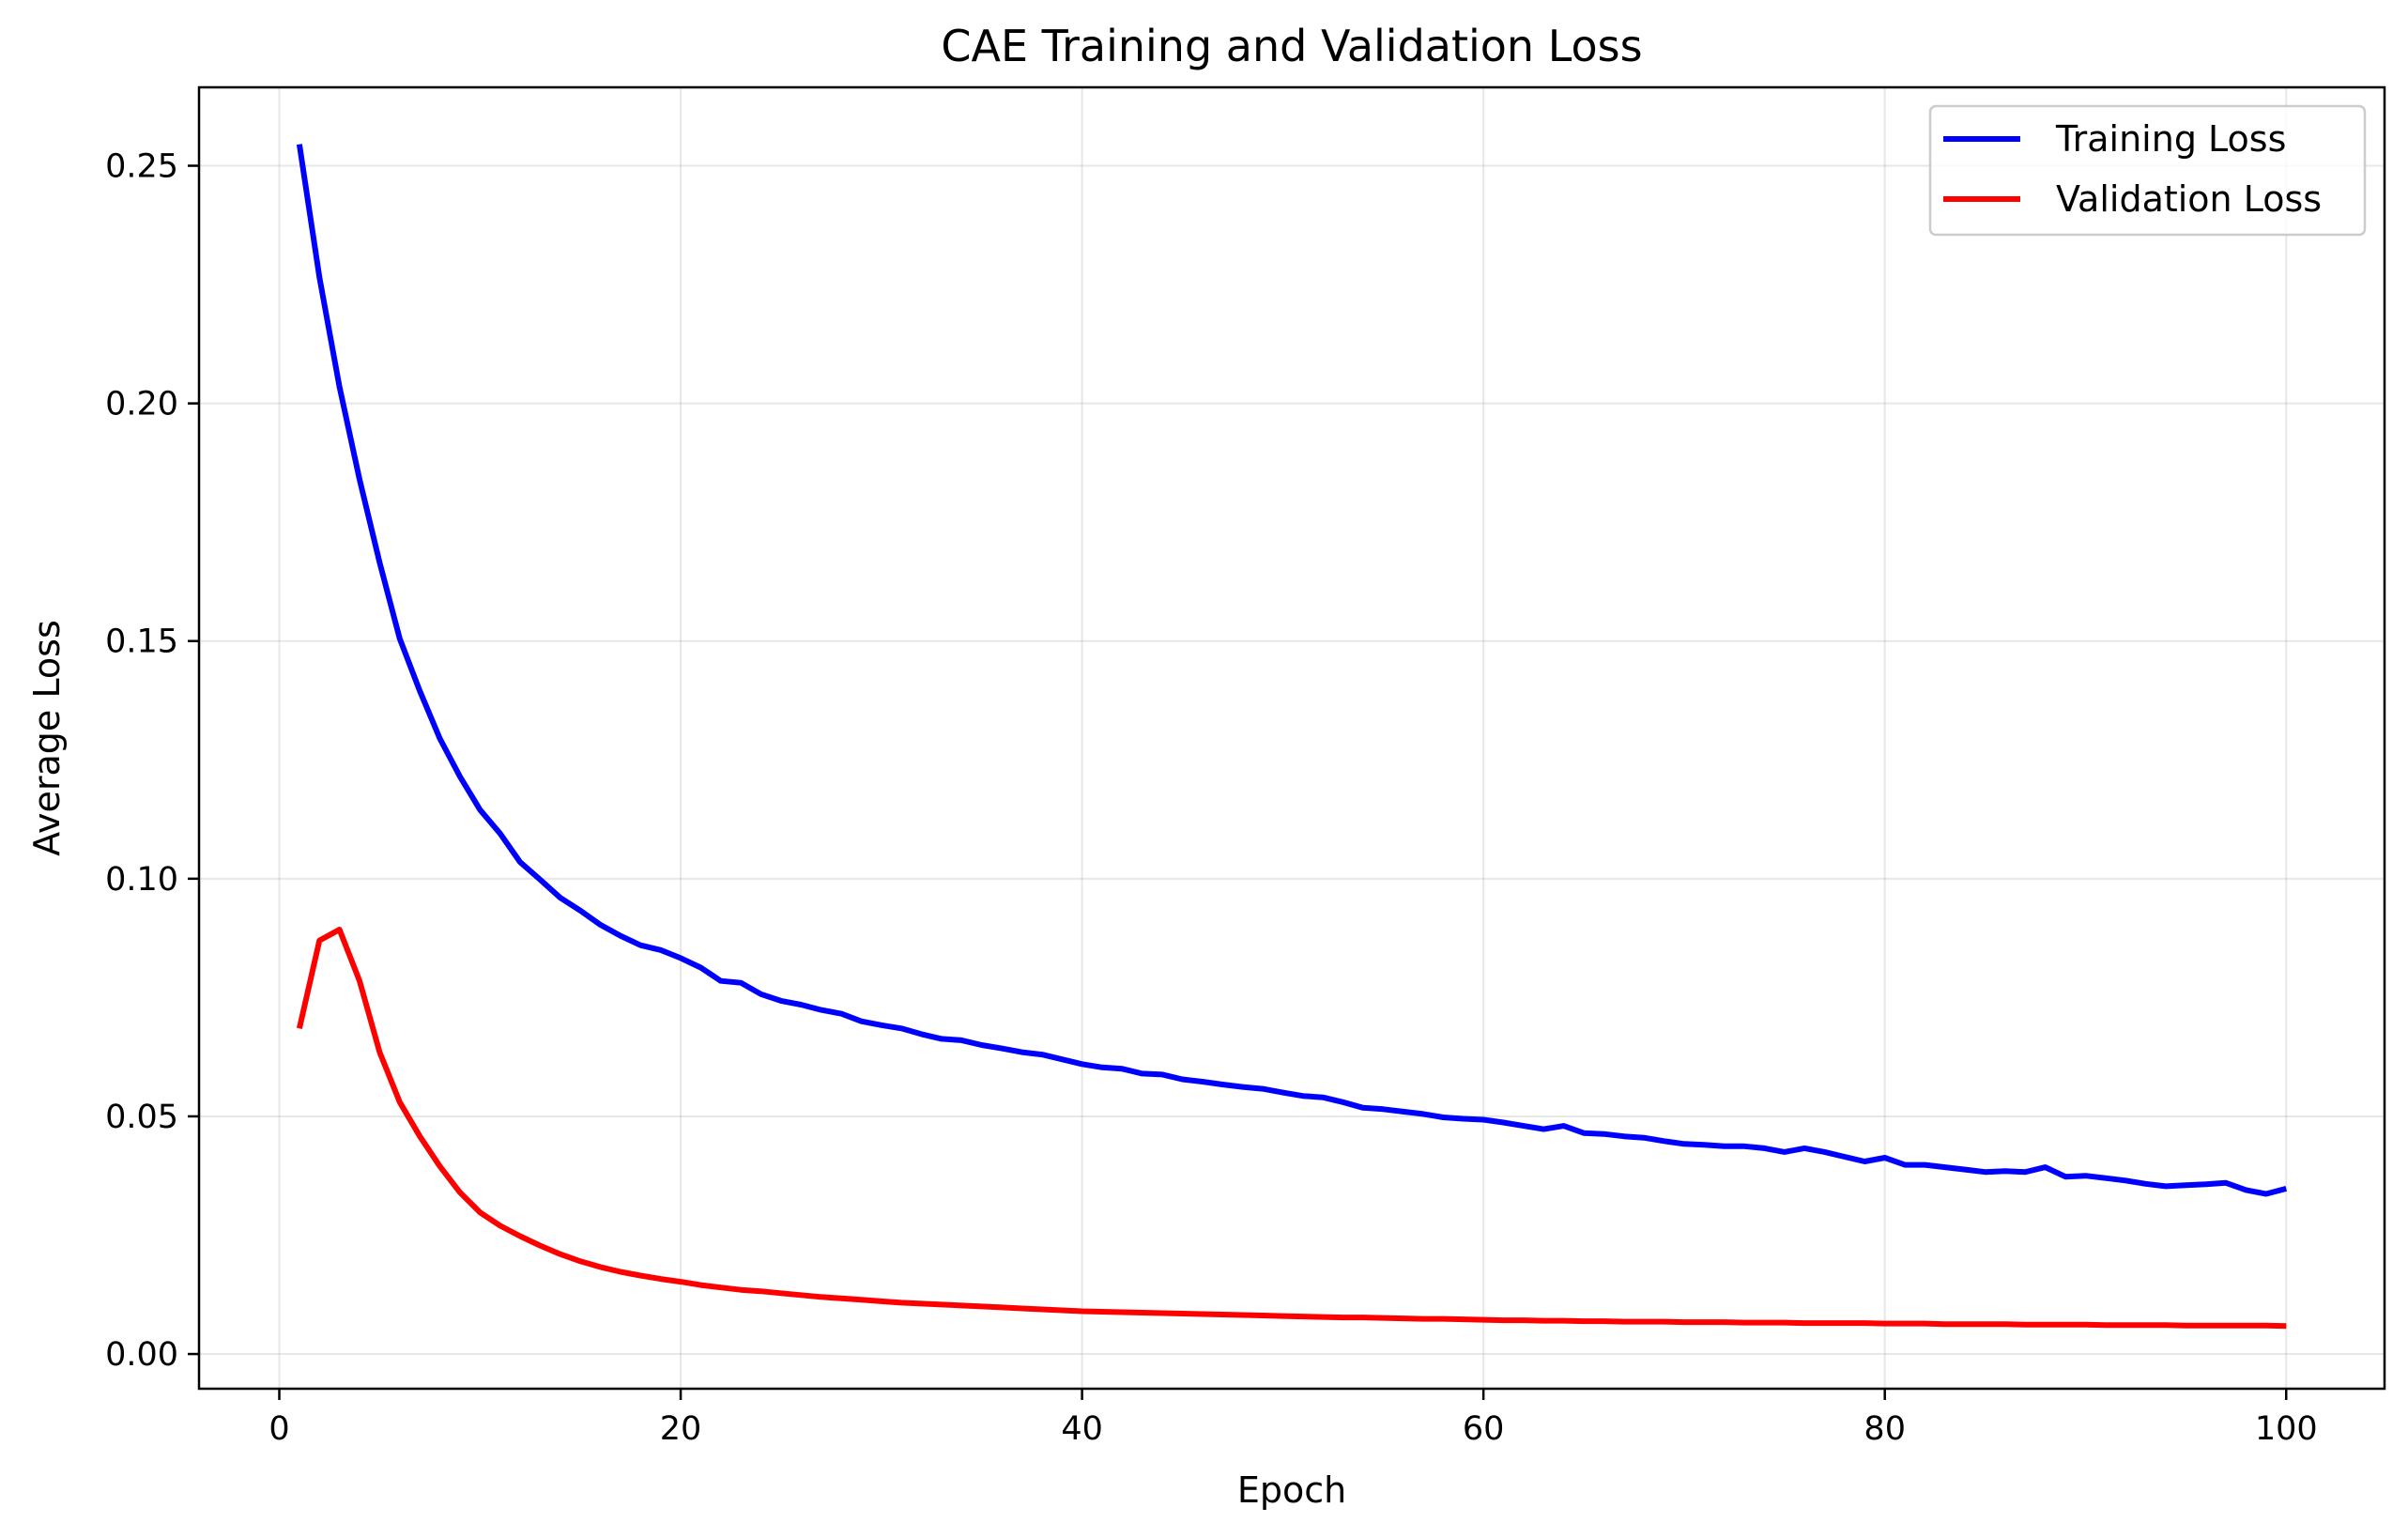 This screenshot has width=2408, height=1538. What do you see at coordinates (141, 404) in the screenshot?
I see `y-tick-label: 0.20` at bounding box center [141, 404].